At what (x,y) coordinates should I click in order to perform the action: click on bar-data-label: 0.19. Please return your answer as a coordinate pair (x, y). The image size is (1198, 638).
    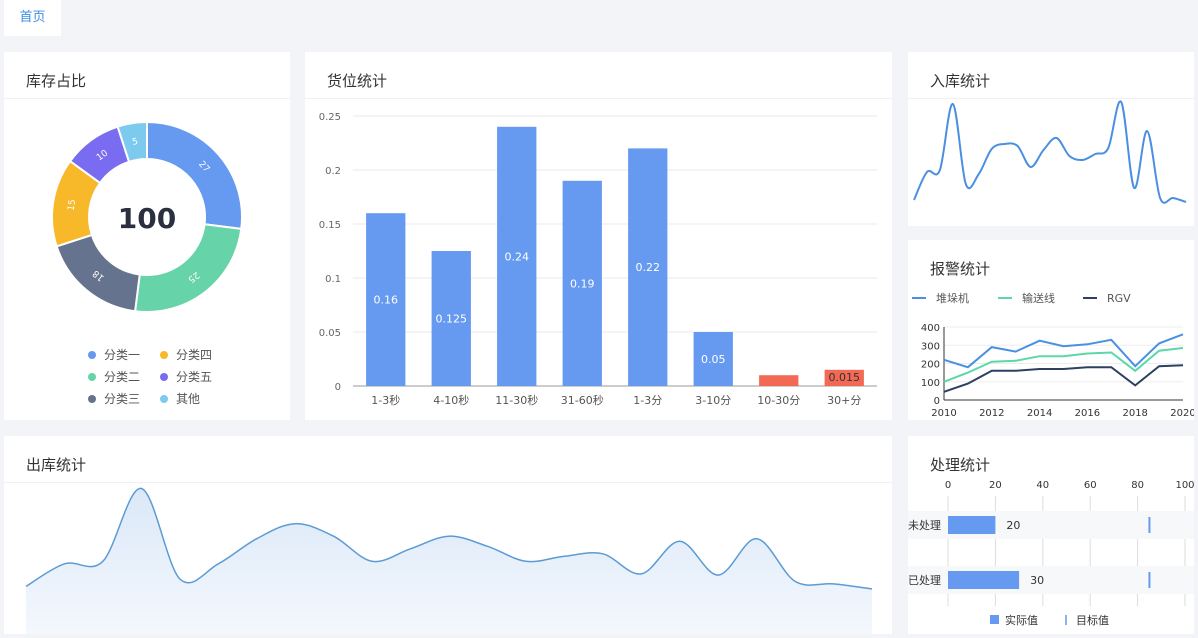
    Looking at the image, I should click on (582, 283).